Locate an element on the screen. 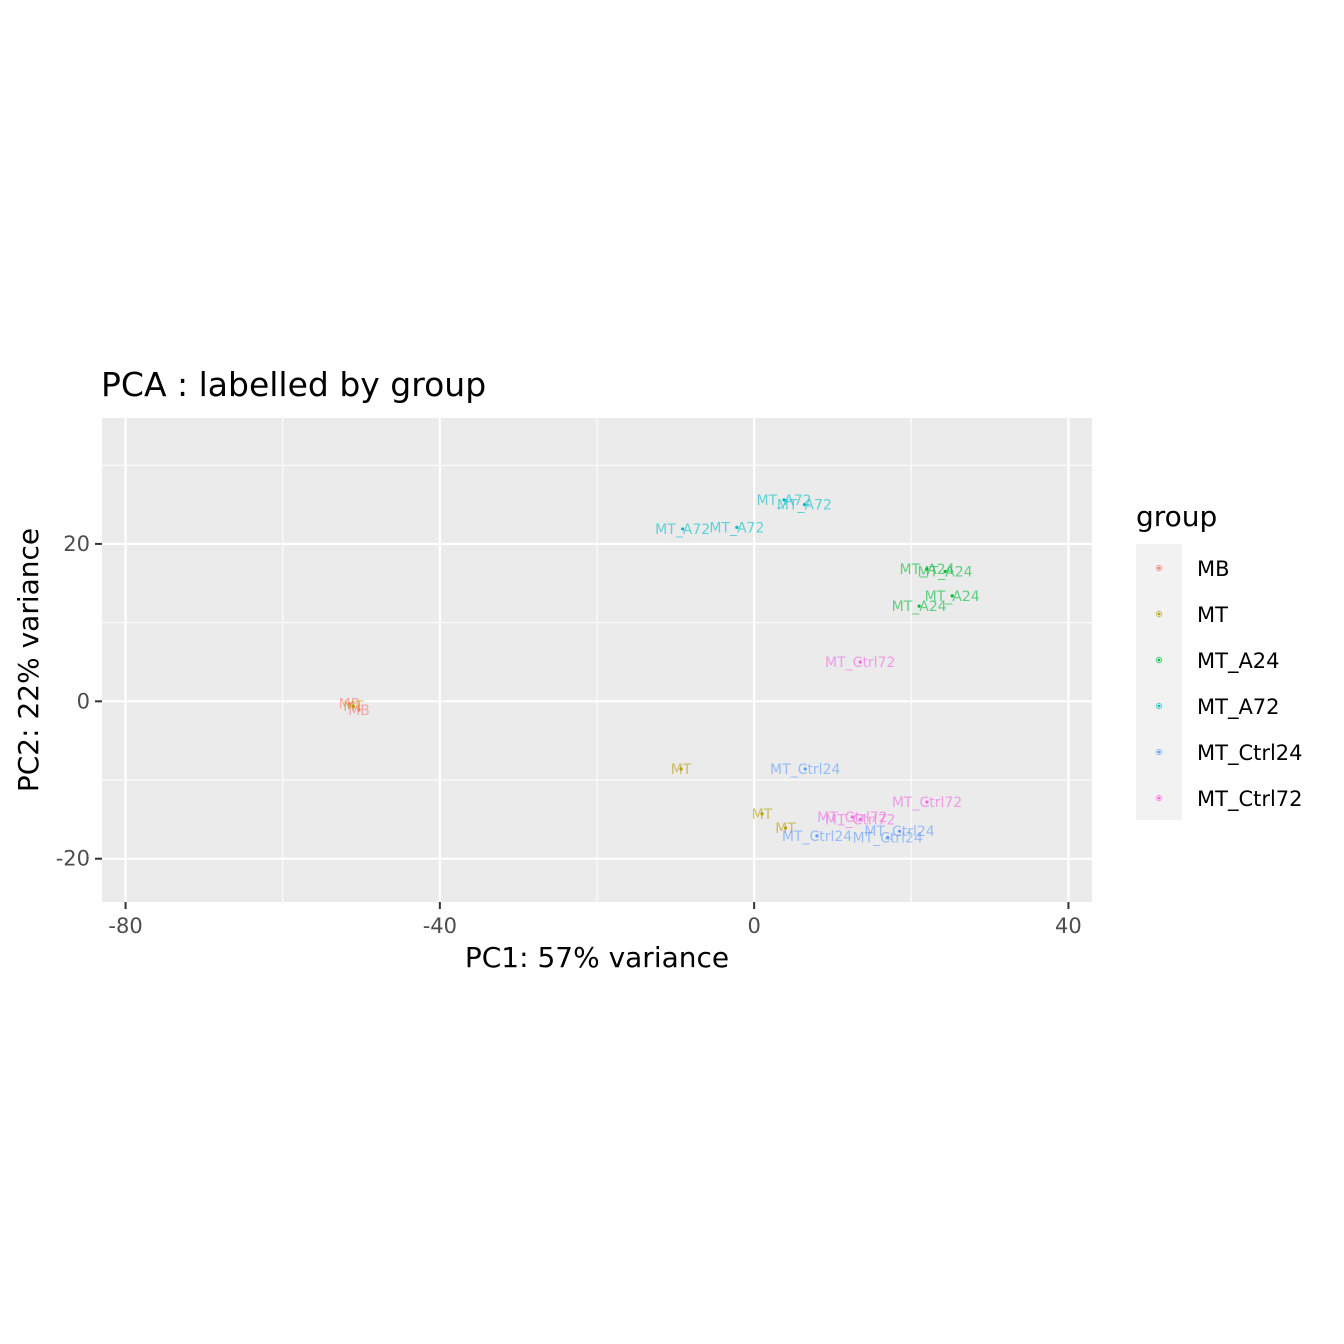  y-tick-label: 0 is located at coordinates (83, 701).